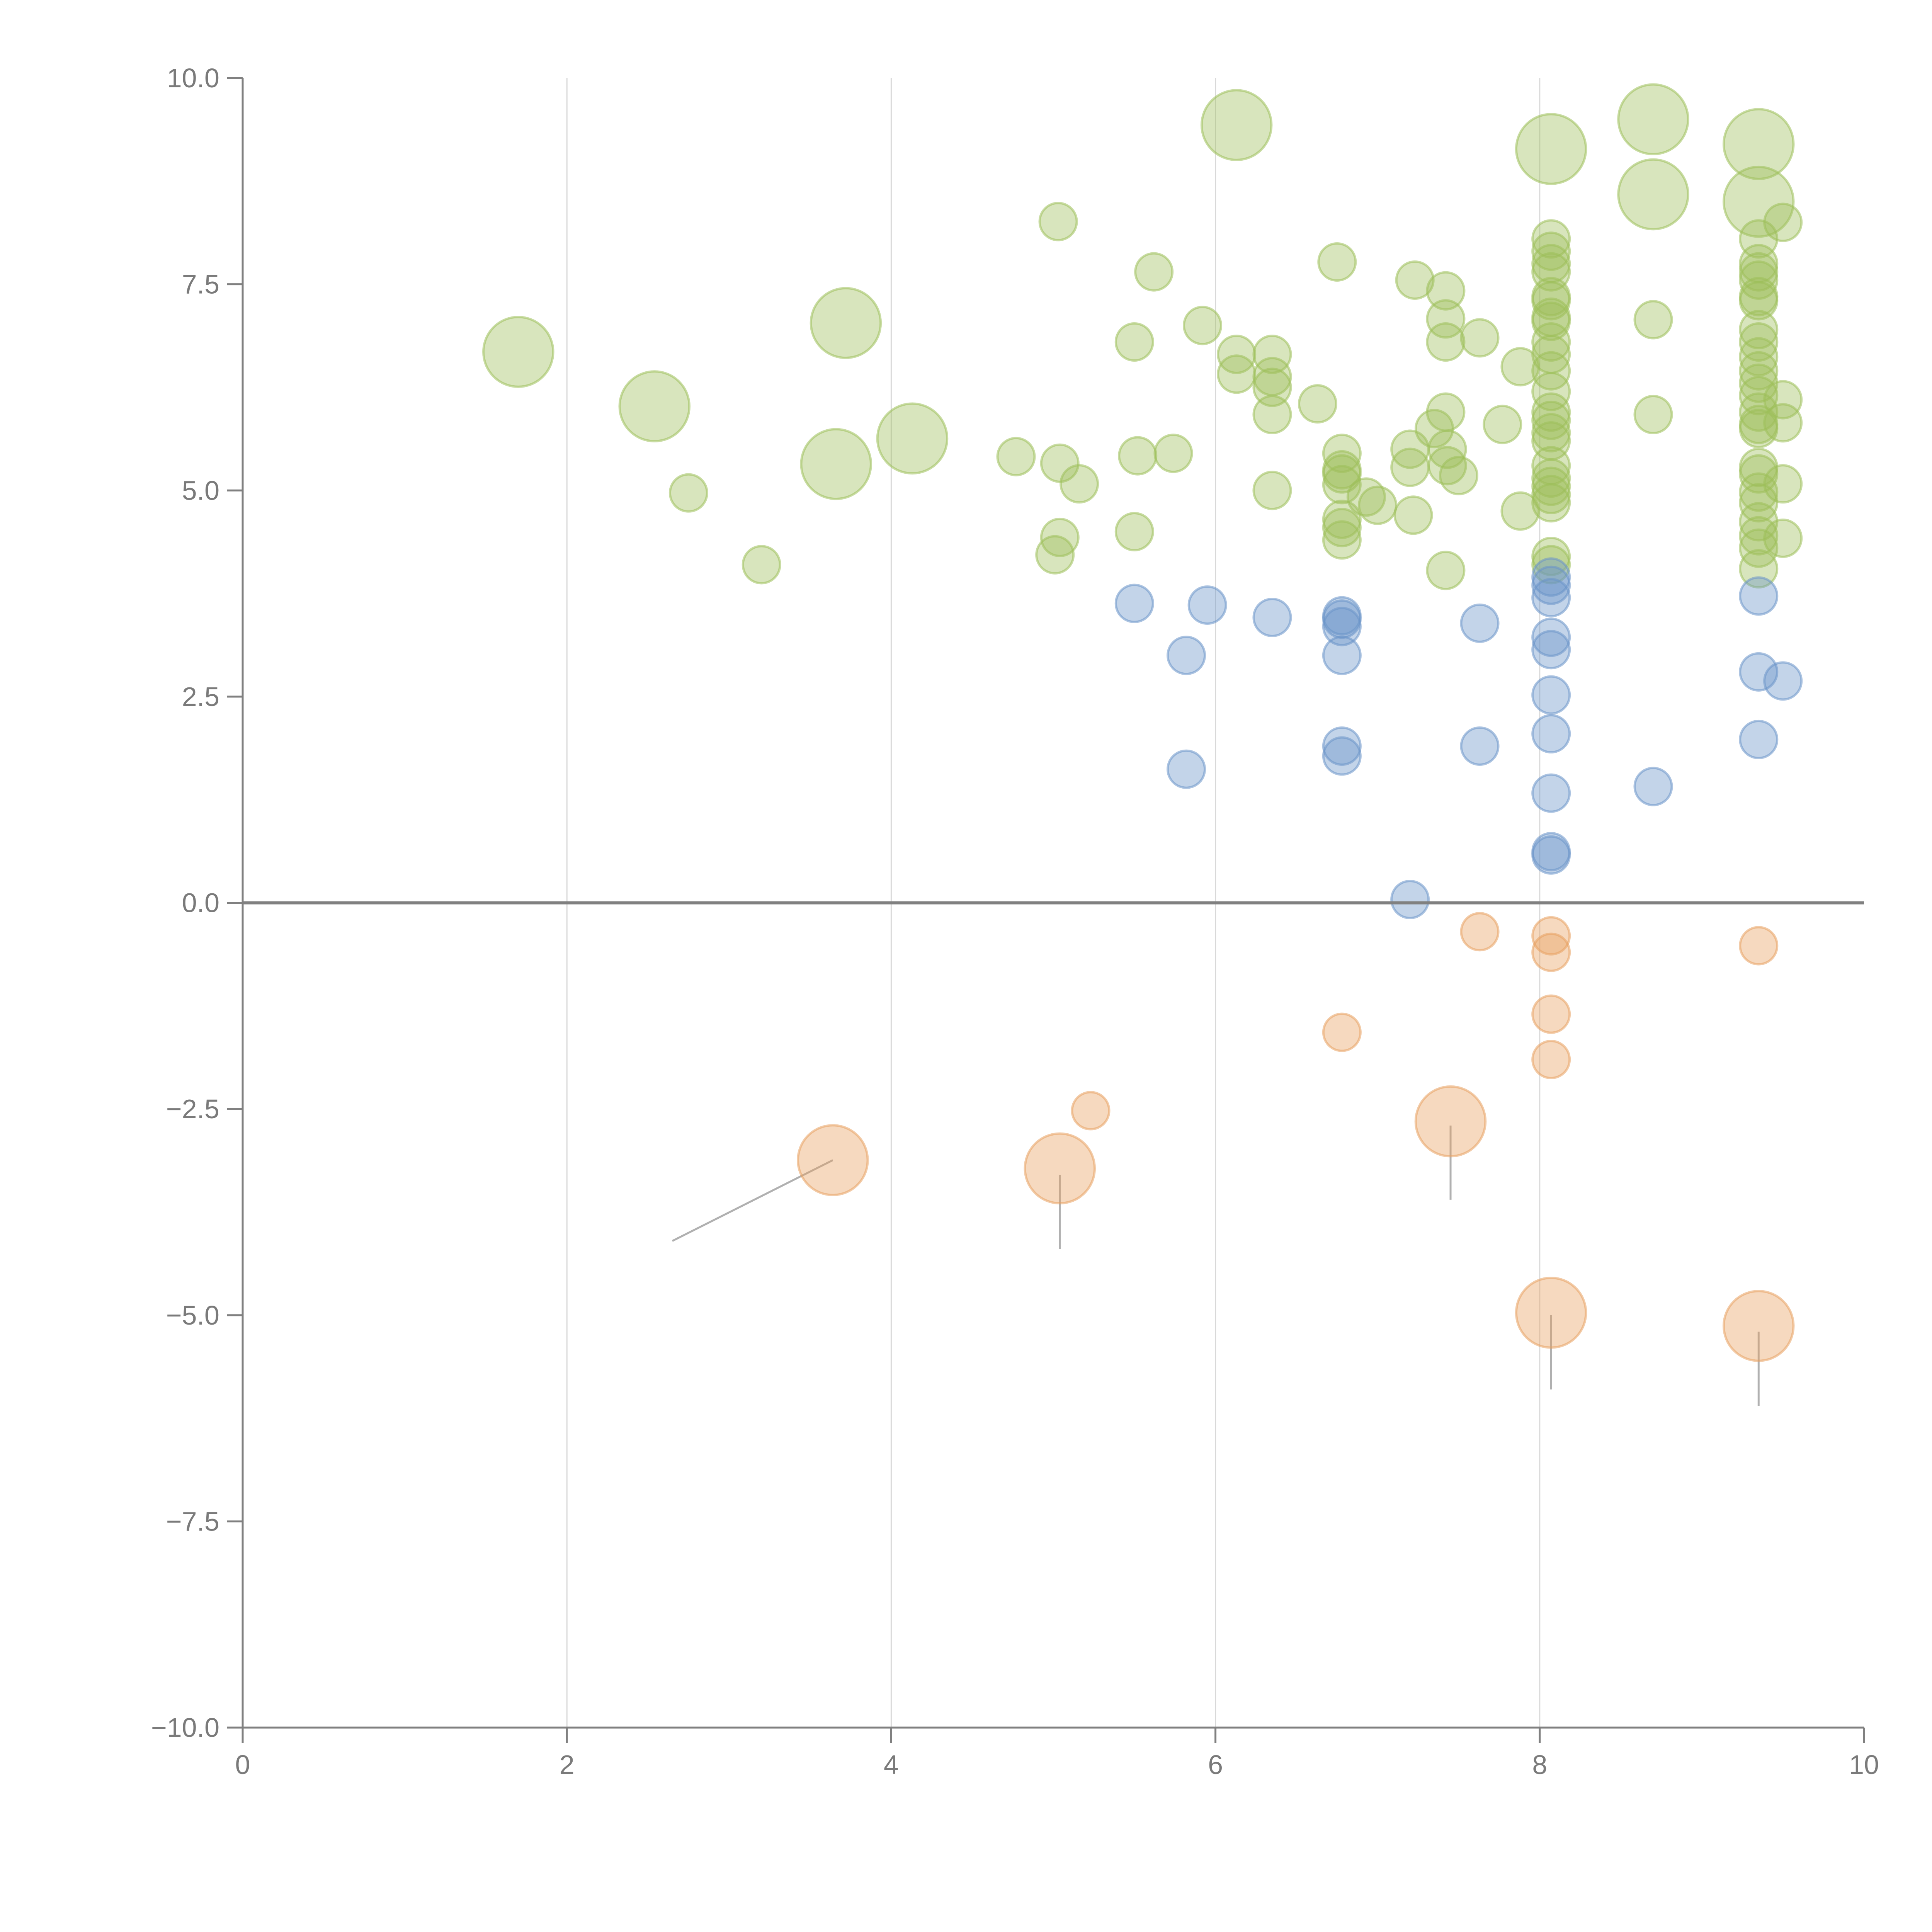  What do you see at coordinates (1864, 1765) in the screenshot?
I see `x-tick-label: 10` at bounding box center [1864, 1765].